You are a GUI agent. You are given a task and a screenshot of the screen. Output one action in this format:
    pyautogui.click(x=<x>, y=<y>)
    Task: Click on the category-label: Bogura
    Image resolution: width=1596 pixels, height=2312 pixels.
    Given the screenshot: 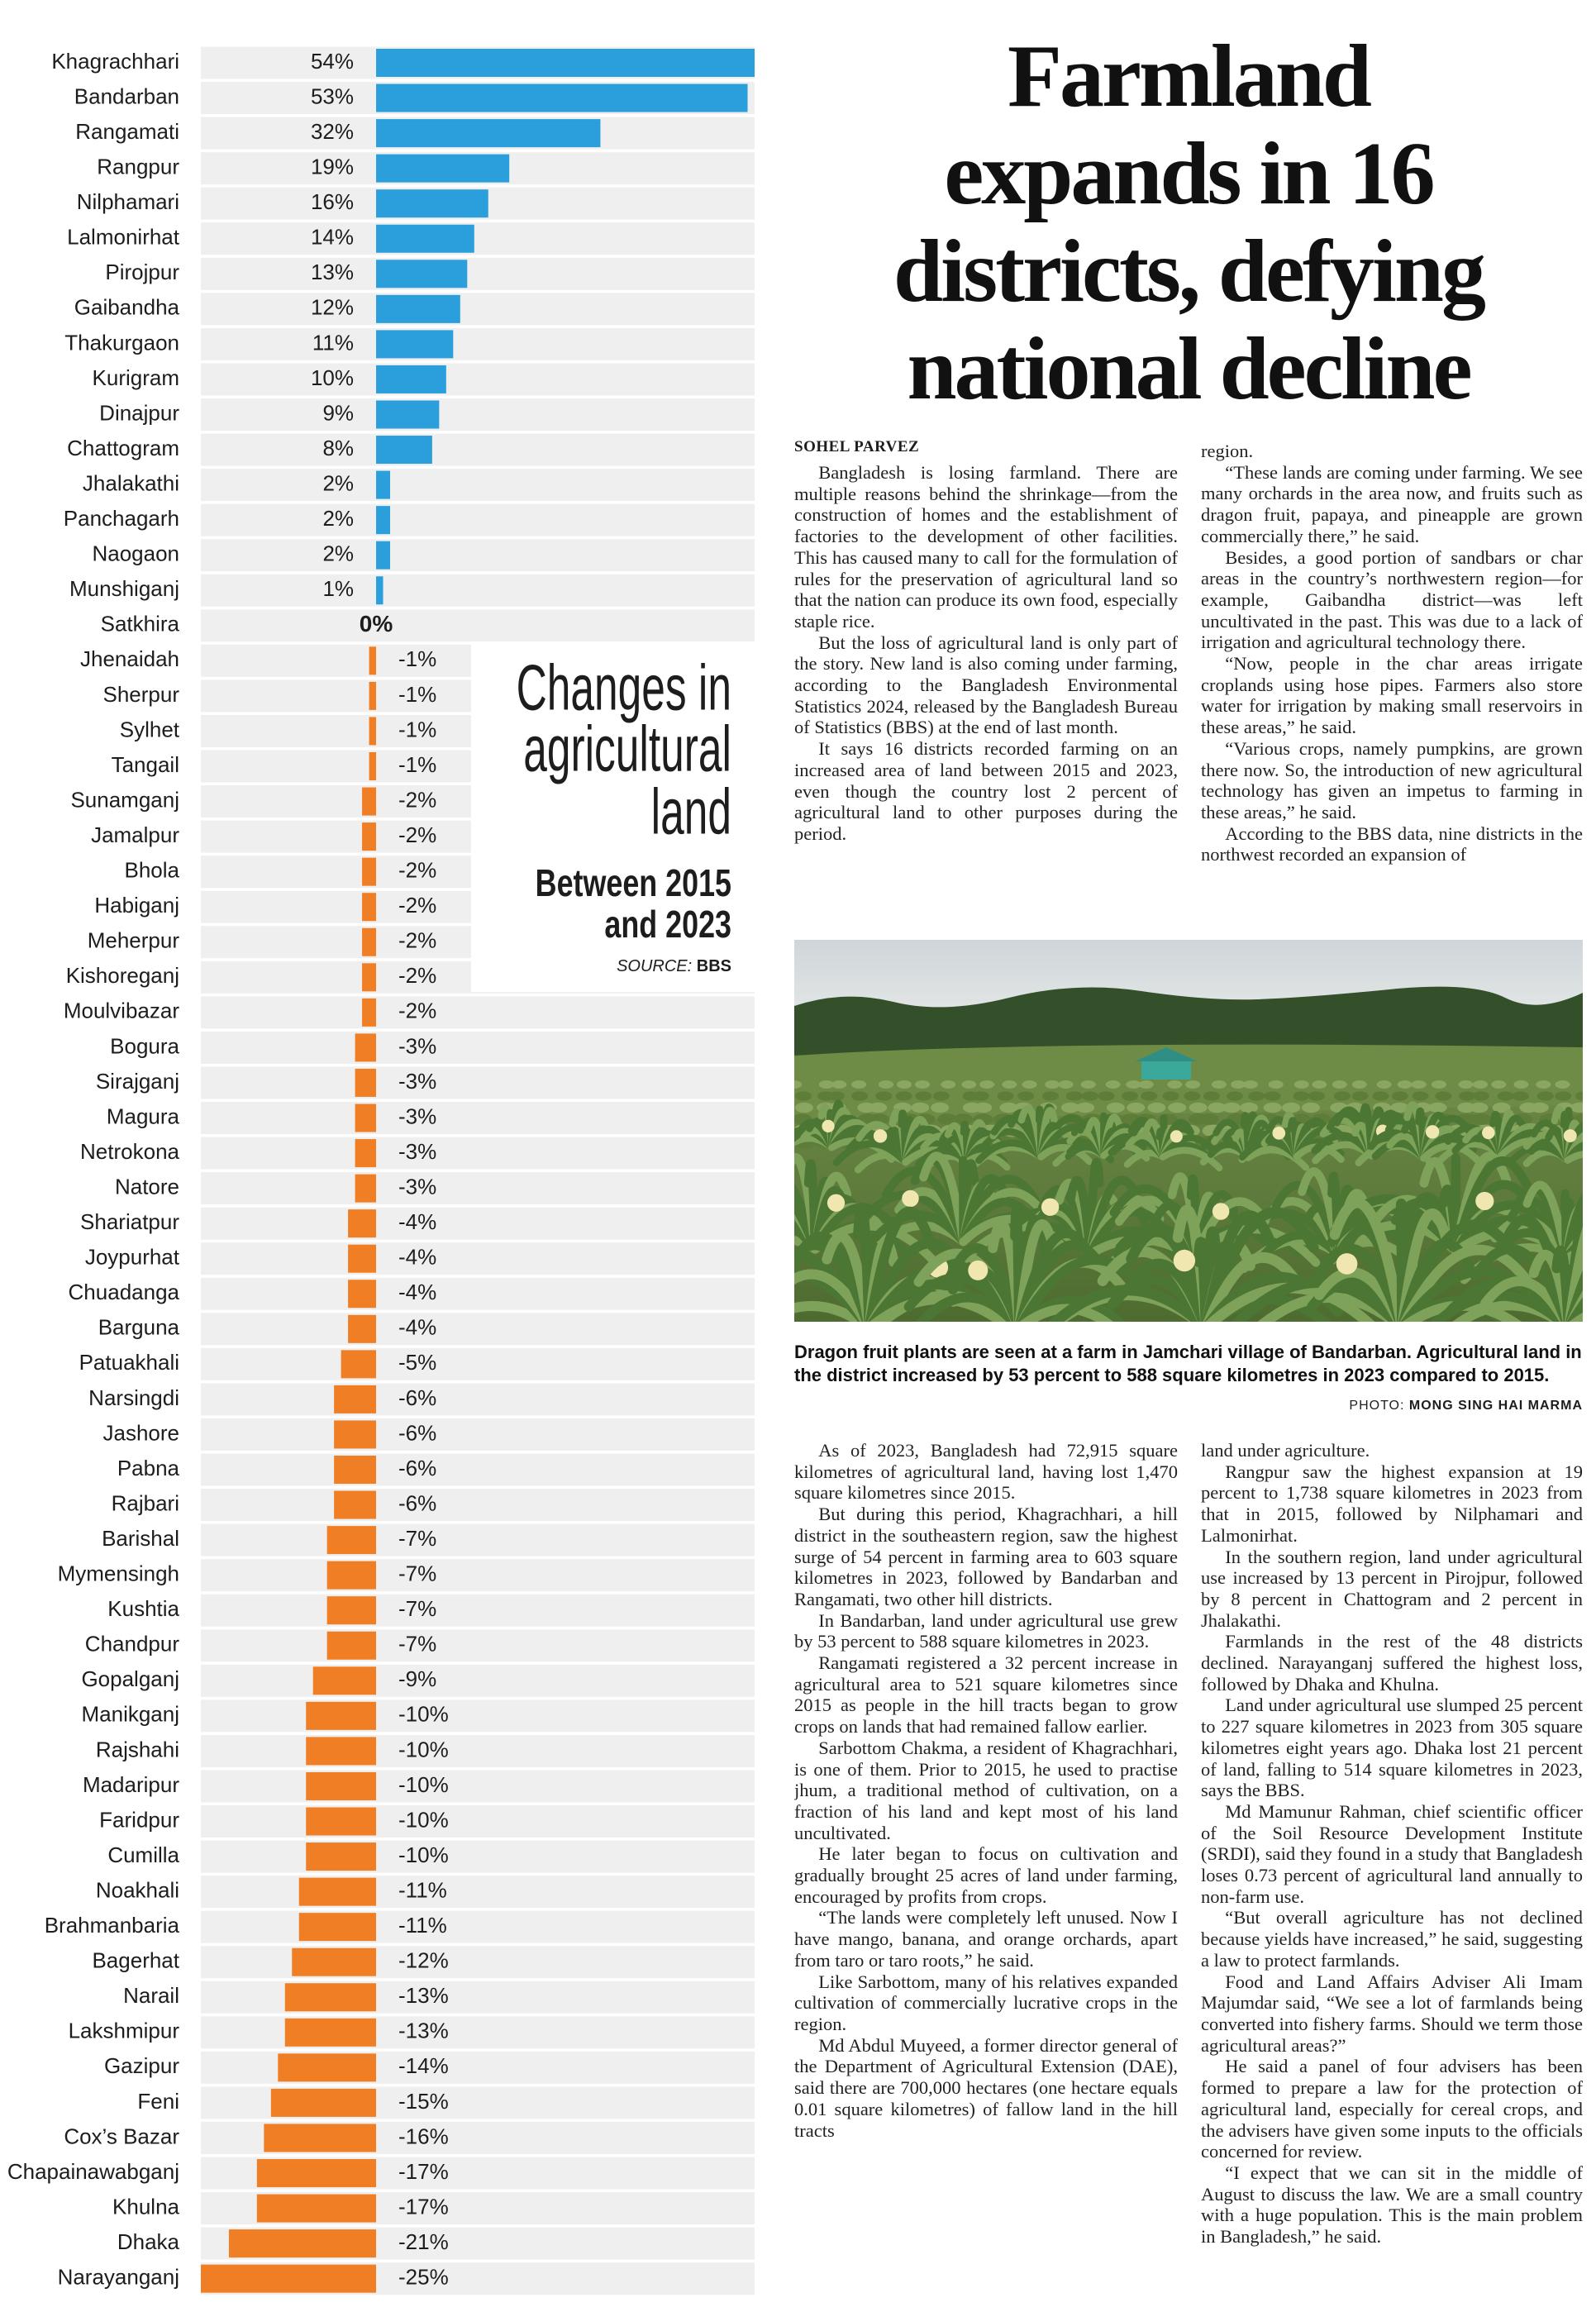 What is the action you would take?
    pyautogui.click(x=144, y=1046)
    